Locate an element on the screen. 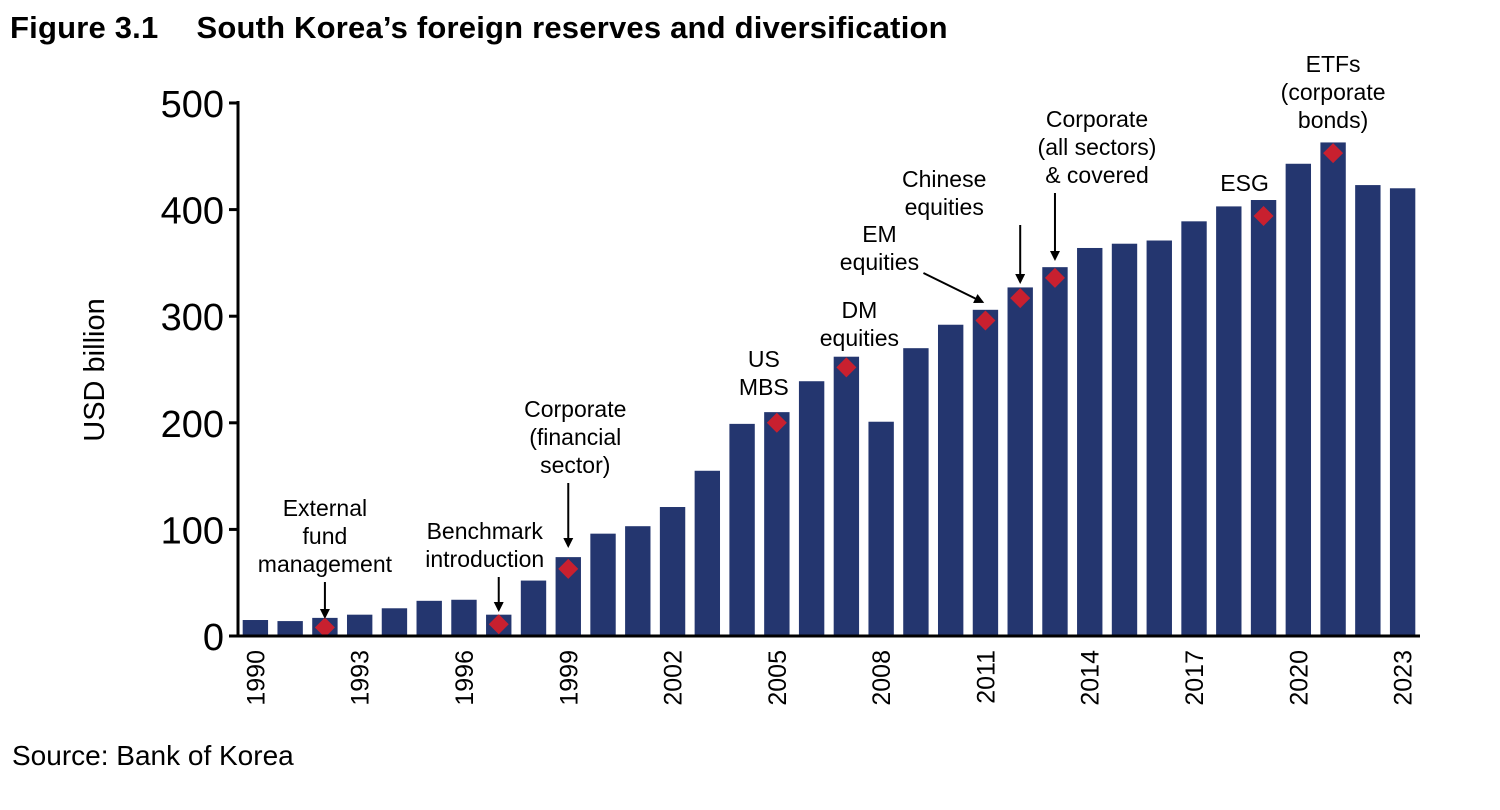 This screenshot has width=1500, height=810. annotation-line: EM is located at coordinates (879, 234).